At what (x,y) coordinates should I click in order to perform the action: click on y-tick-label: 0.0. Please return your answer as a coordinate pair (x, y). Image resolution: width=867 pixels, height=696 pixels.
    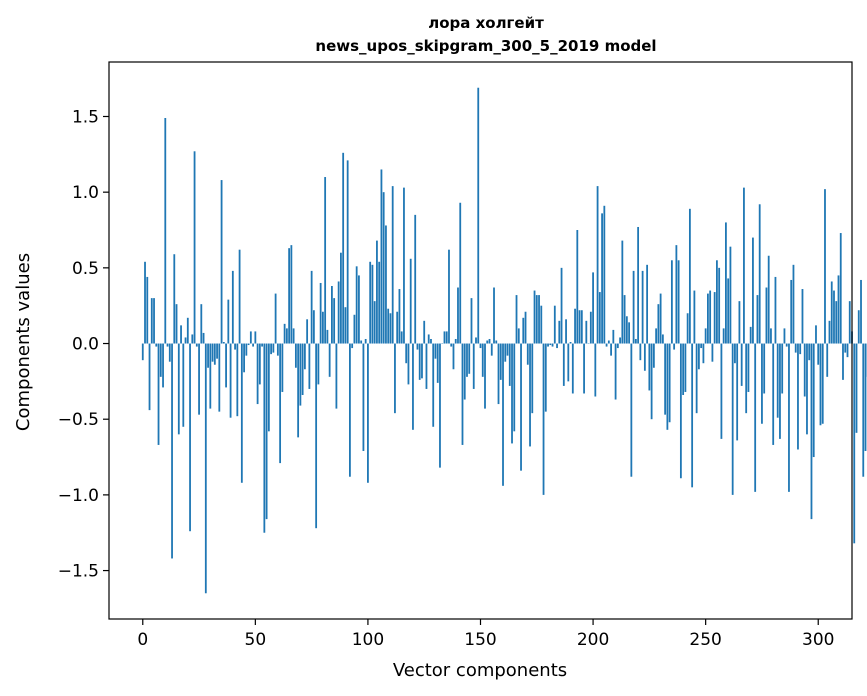
    Looking at the image, I should click on (85, 345).